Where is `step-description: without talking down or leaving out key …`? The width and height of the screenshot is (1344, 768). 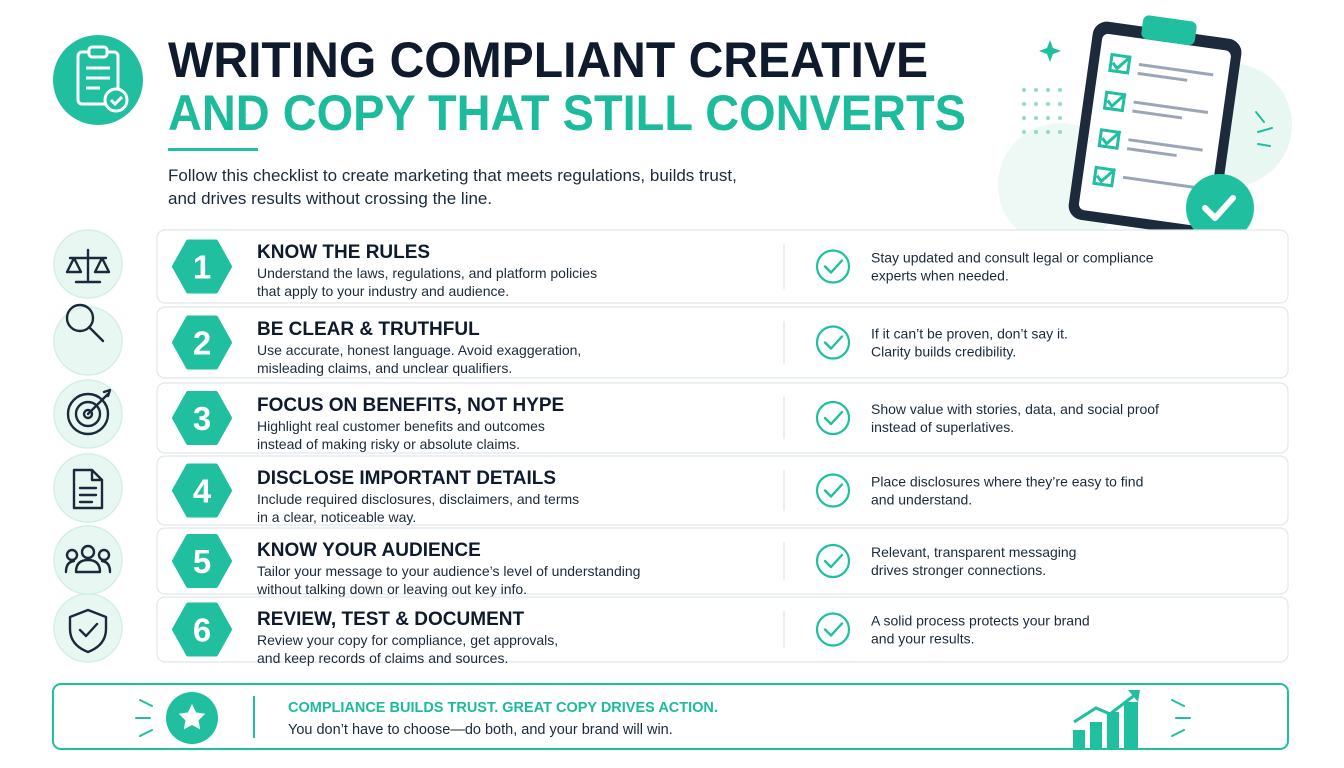
step-description: without talking down or leaving out key … is located at coordinates (391, 589).